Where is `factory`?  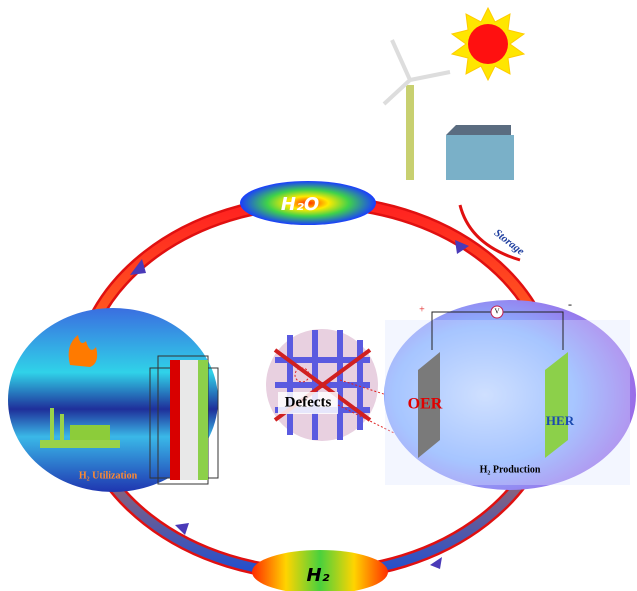 factory is located at coordinates (90, 432).